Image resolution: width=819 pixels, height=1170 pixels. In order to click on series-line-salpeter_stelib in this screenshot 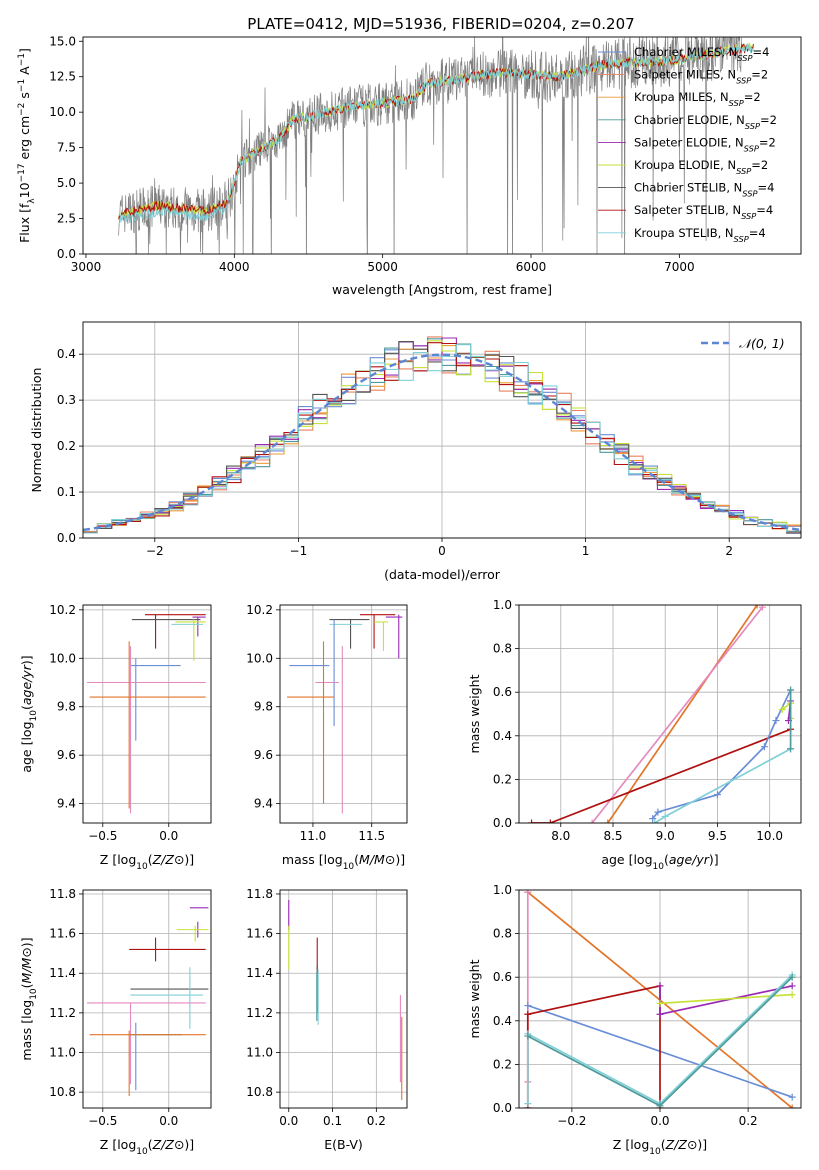, I will do `click(661, 775)`.